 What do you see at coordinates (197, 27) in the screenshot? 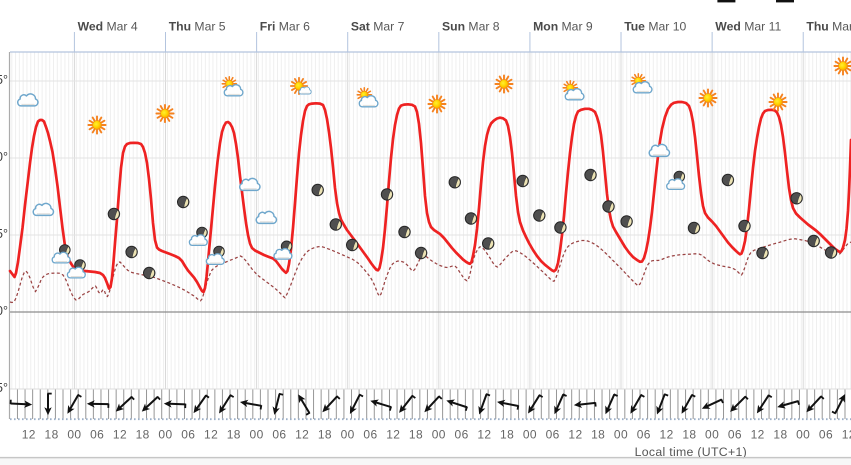
I see `svg-text: Thu Mar 5` at bounding box center [197, 27].